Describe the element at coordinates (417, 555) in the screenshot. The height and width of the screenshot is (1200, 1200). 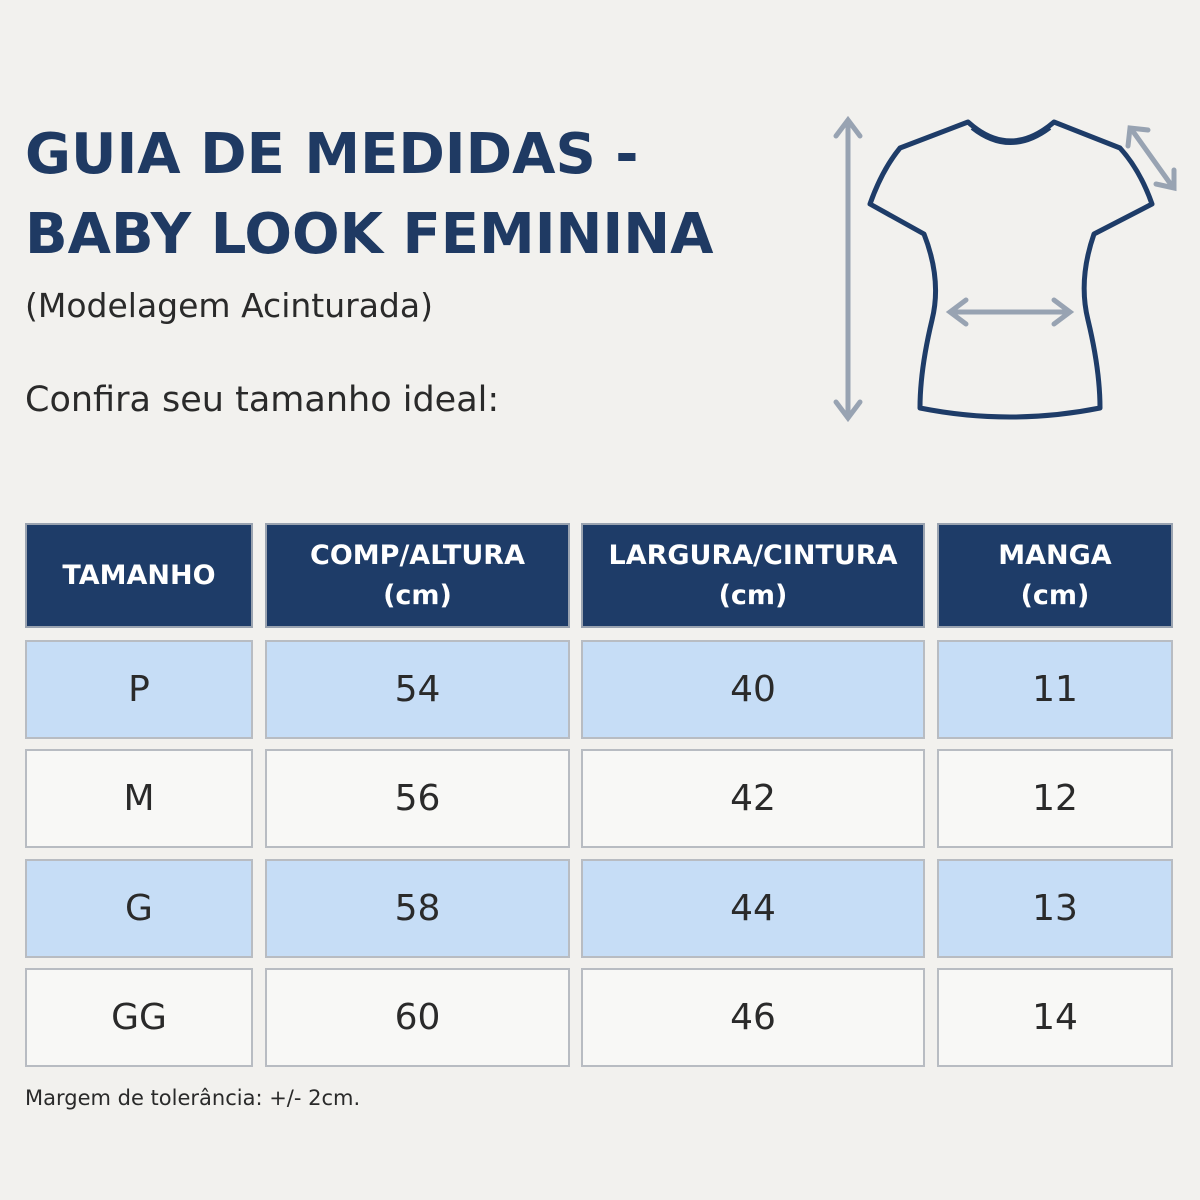
I see `header-text: COMP/ALTURA` at that location.